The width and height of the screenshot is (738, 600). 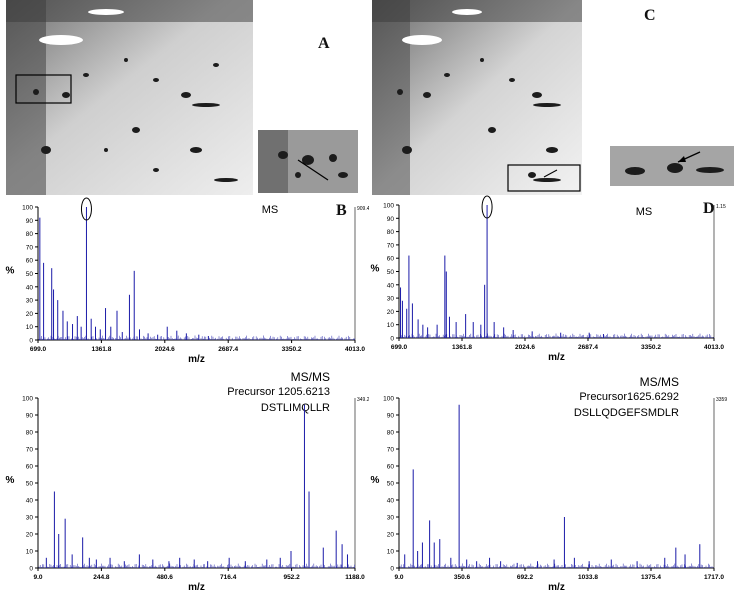 I want to click on x-tick-label: 480.6, so click(x=165, y=577).